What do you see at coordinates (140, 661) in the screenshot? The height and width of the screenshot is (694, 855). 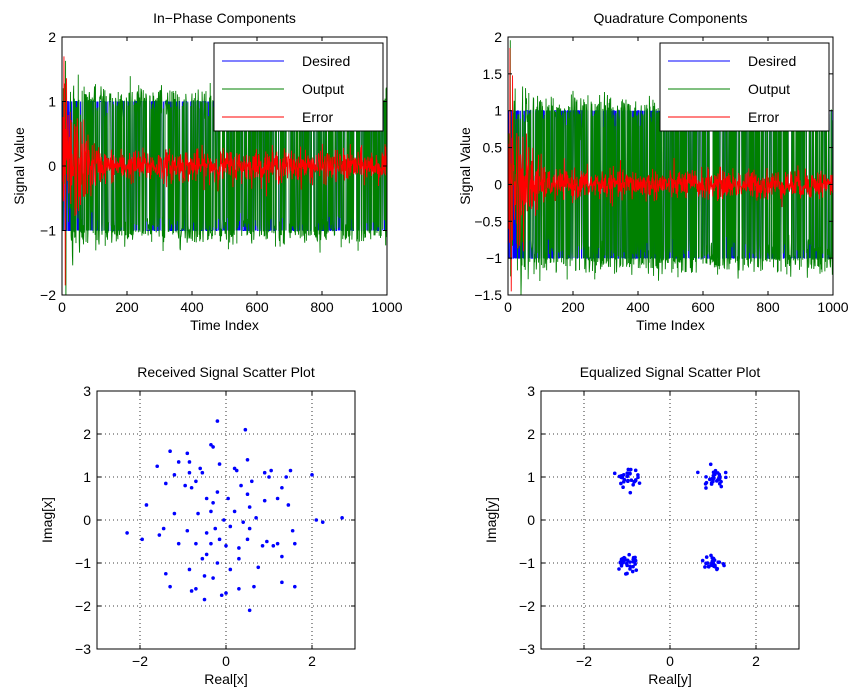 I see `x-tick-label: −2` at bounding box center [140, 661].